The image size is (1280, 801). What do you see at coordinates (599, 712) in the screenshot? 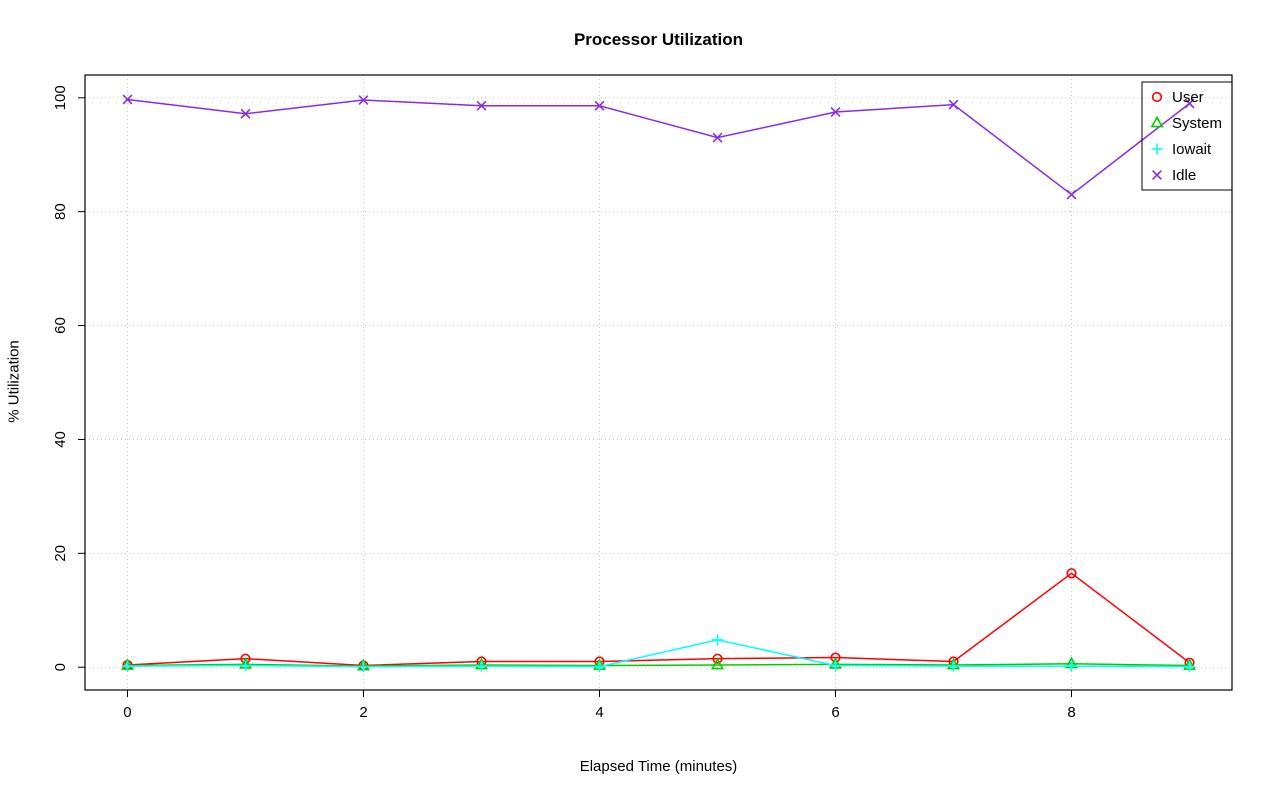
I see `x-tick-label: 4` at bounding box center [599, 712].